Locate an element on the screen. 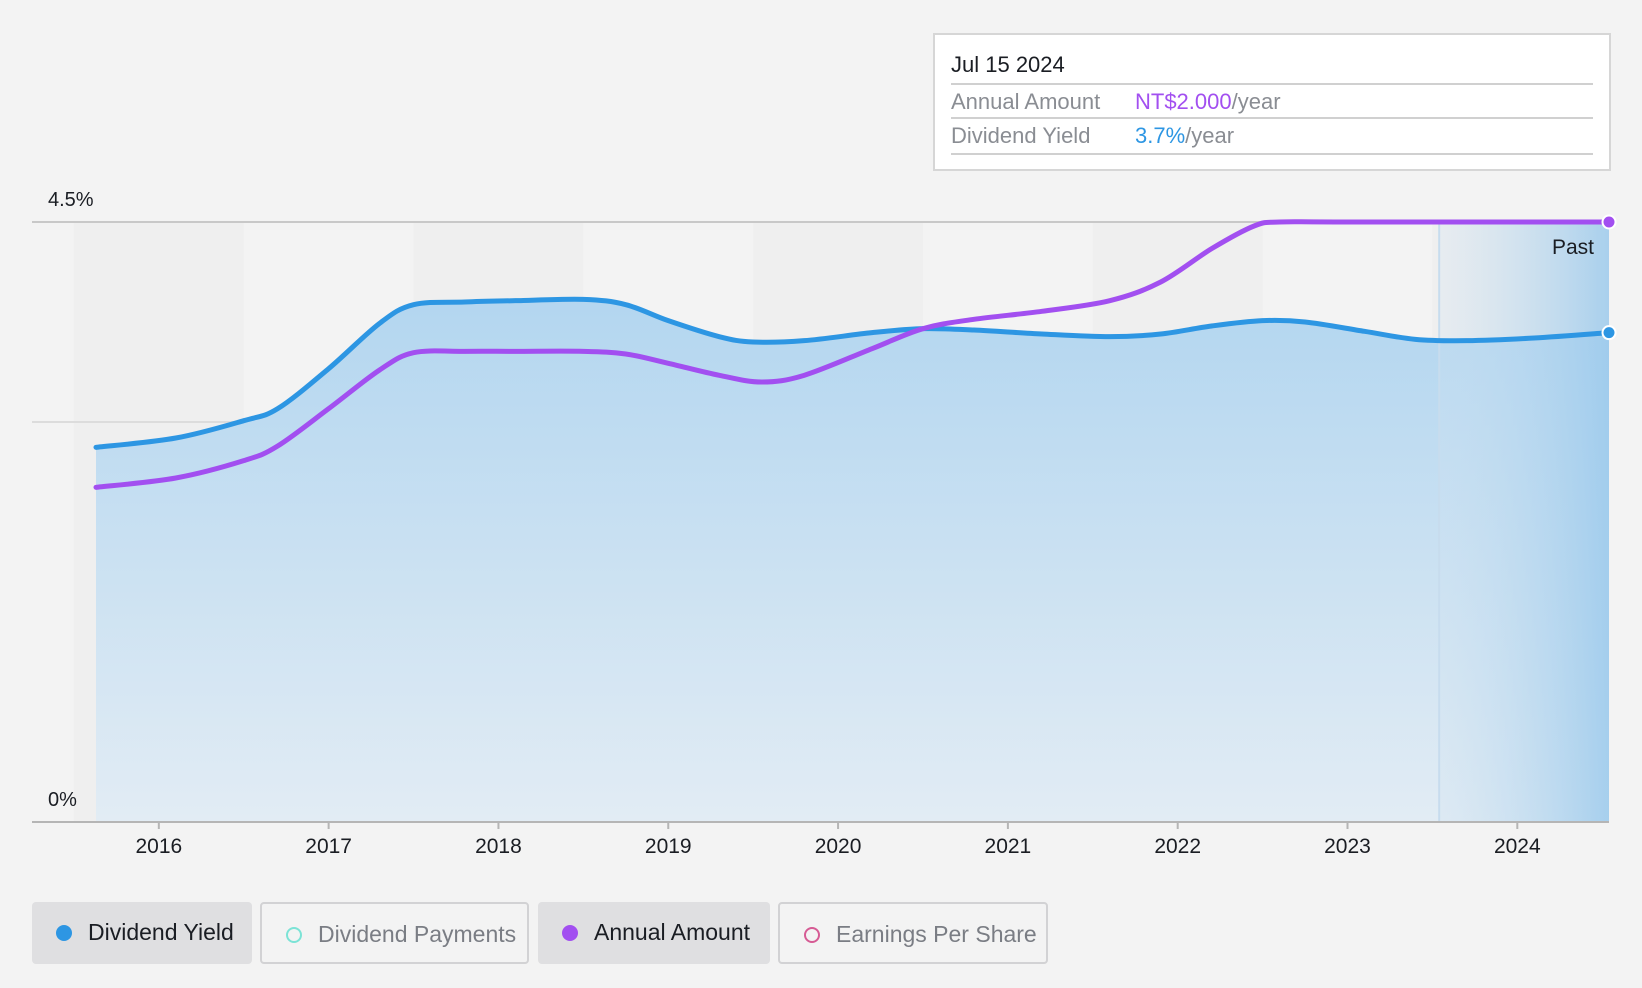 Image resolution: width=1642 pixels, height=988 pixels. x-tick-label: 2020 is located at coordinates (838, 846).